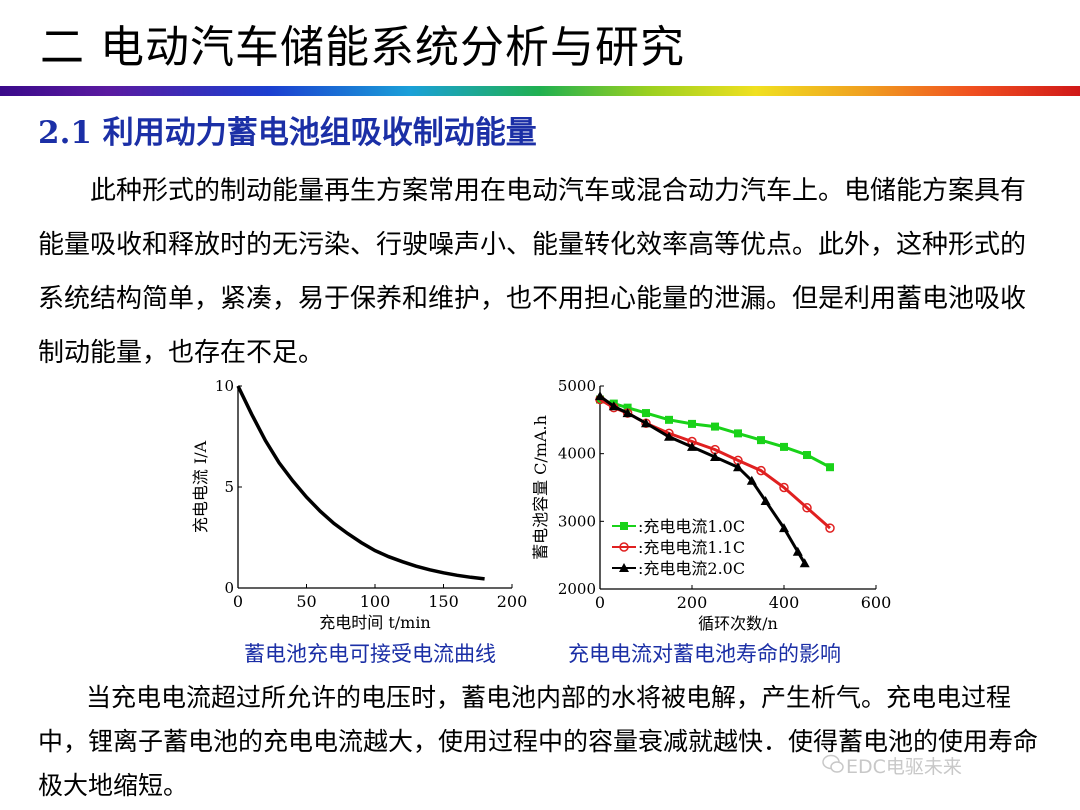 This screenshot has height=810, width=1080. What do you see at coordinates (540, 91) in the screenshot?
I see `rainbow-divider` at bounding box center [540, 91].